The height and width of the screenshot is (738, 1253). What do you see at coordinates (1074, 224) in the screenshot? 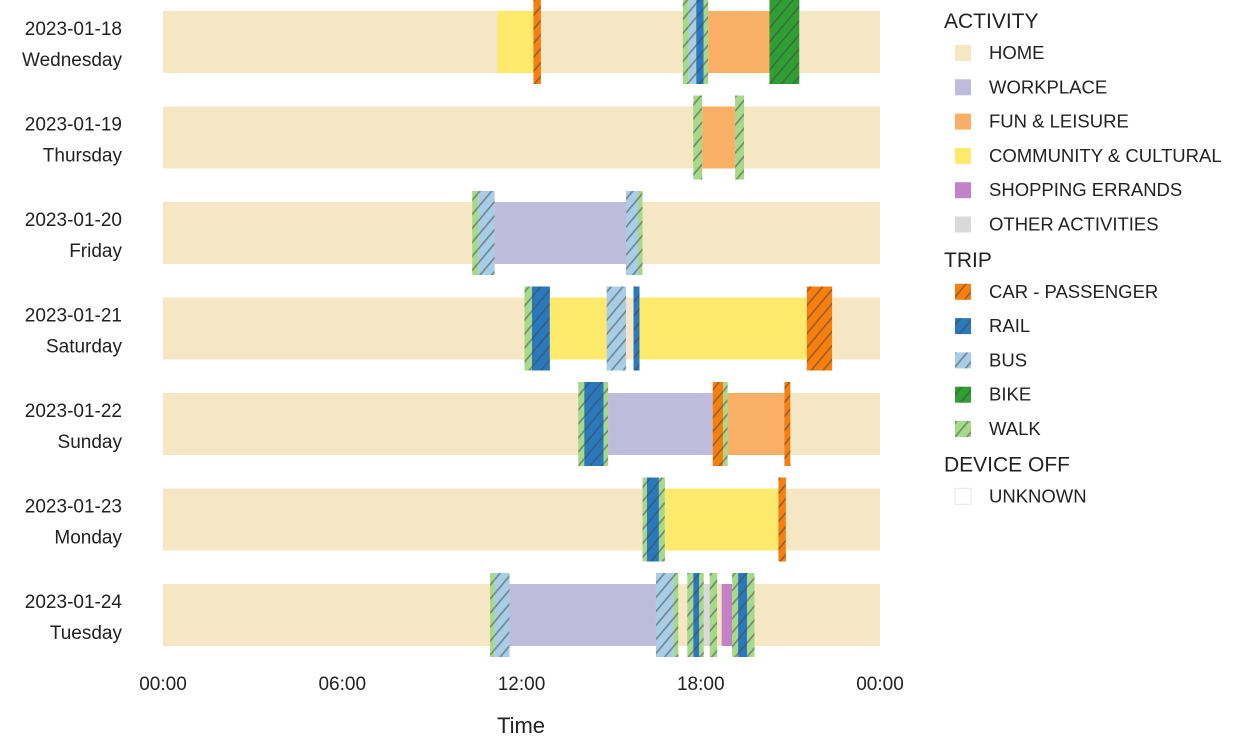
I see `legend-item-label: OTHER ACTIVITIES` at bounding box center [1074, 224].